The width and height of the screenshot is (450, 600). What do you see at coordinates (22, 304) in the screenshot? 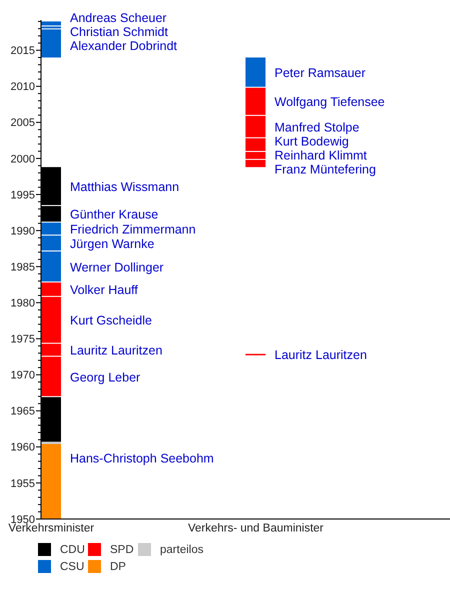
I see `y-tick-label: 1980` at bounding box center [22, 304].